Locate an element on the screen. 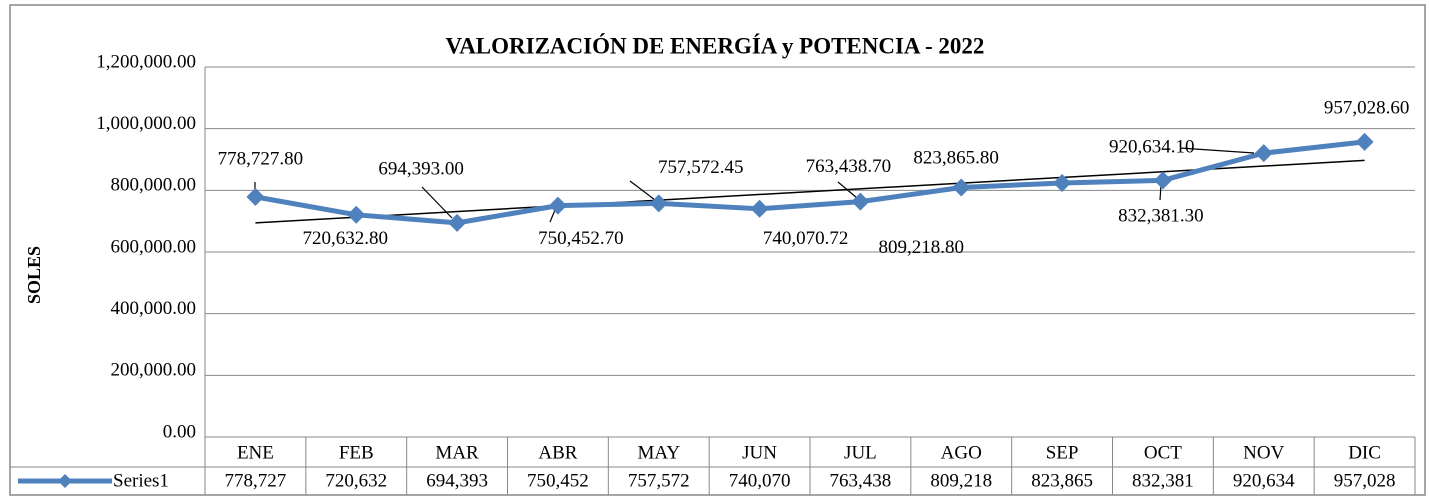 This screenshot has width=1429, height=501. y-tick-label: 0.00 is located at coordinates (179, 431).